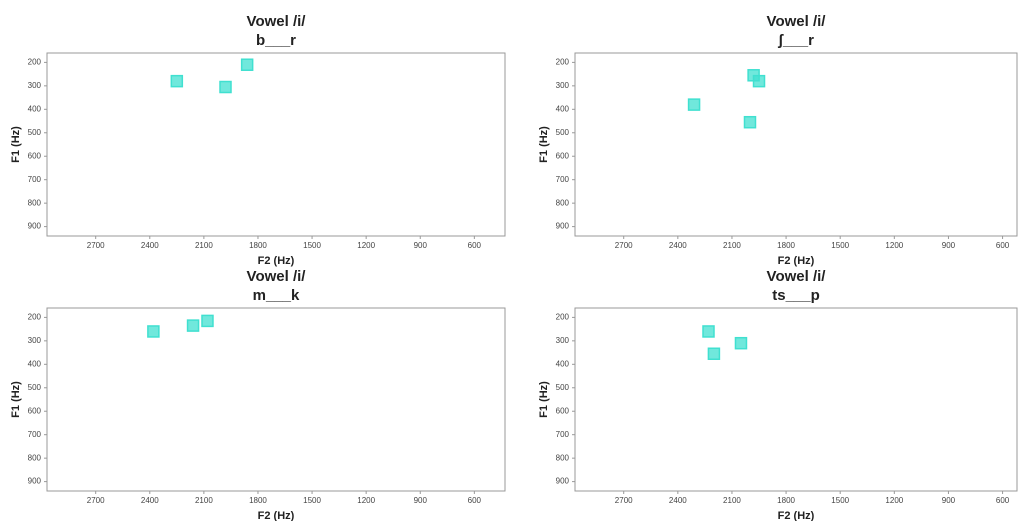 This screenshot has height=521, width=1019. What do you see at coordinates (276, 295) in the screenshot?
I see `chart-subtitle: m___k` at bounding box center [276, 295].